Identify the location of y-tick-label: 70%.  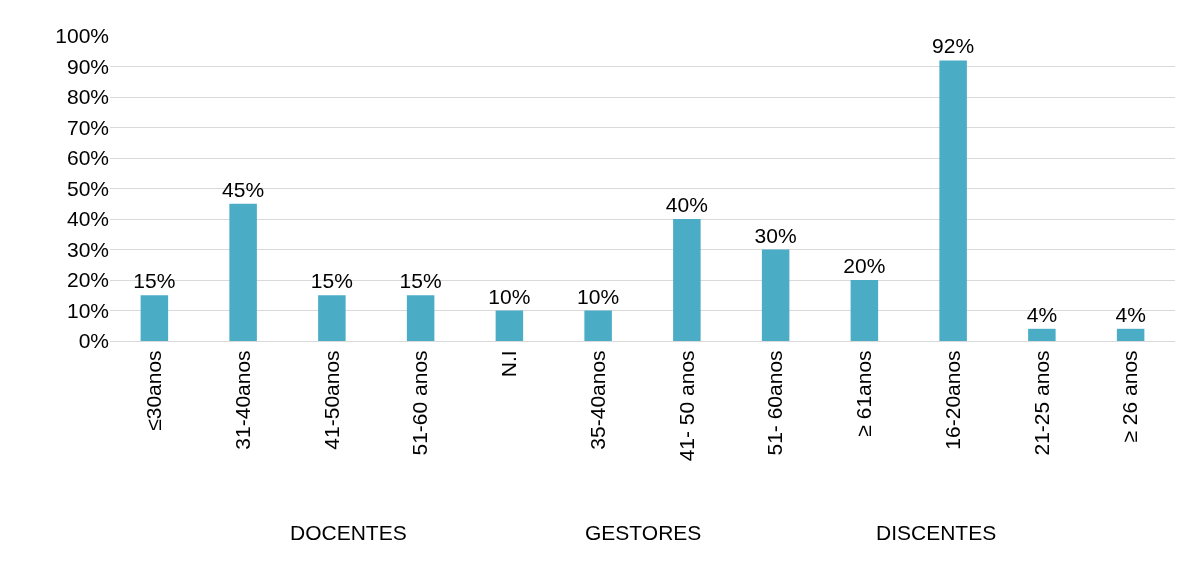
(87, 127).